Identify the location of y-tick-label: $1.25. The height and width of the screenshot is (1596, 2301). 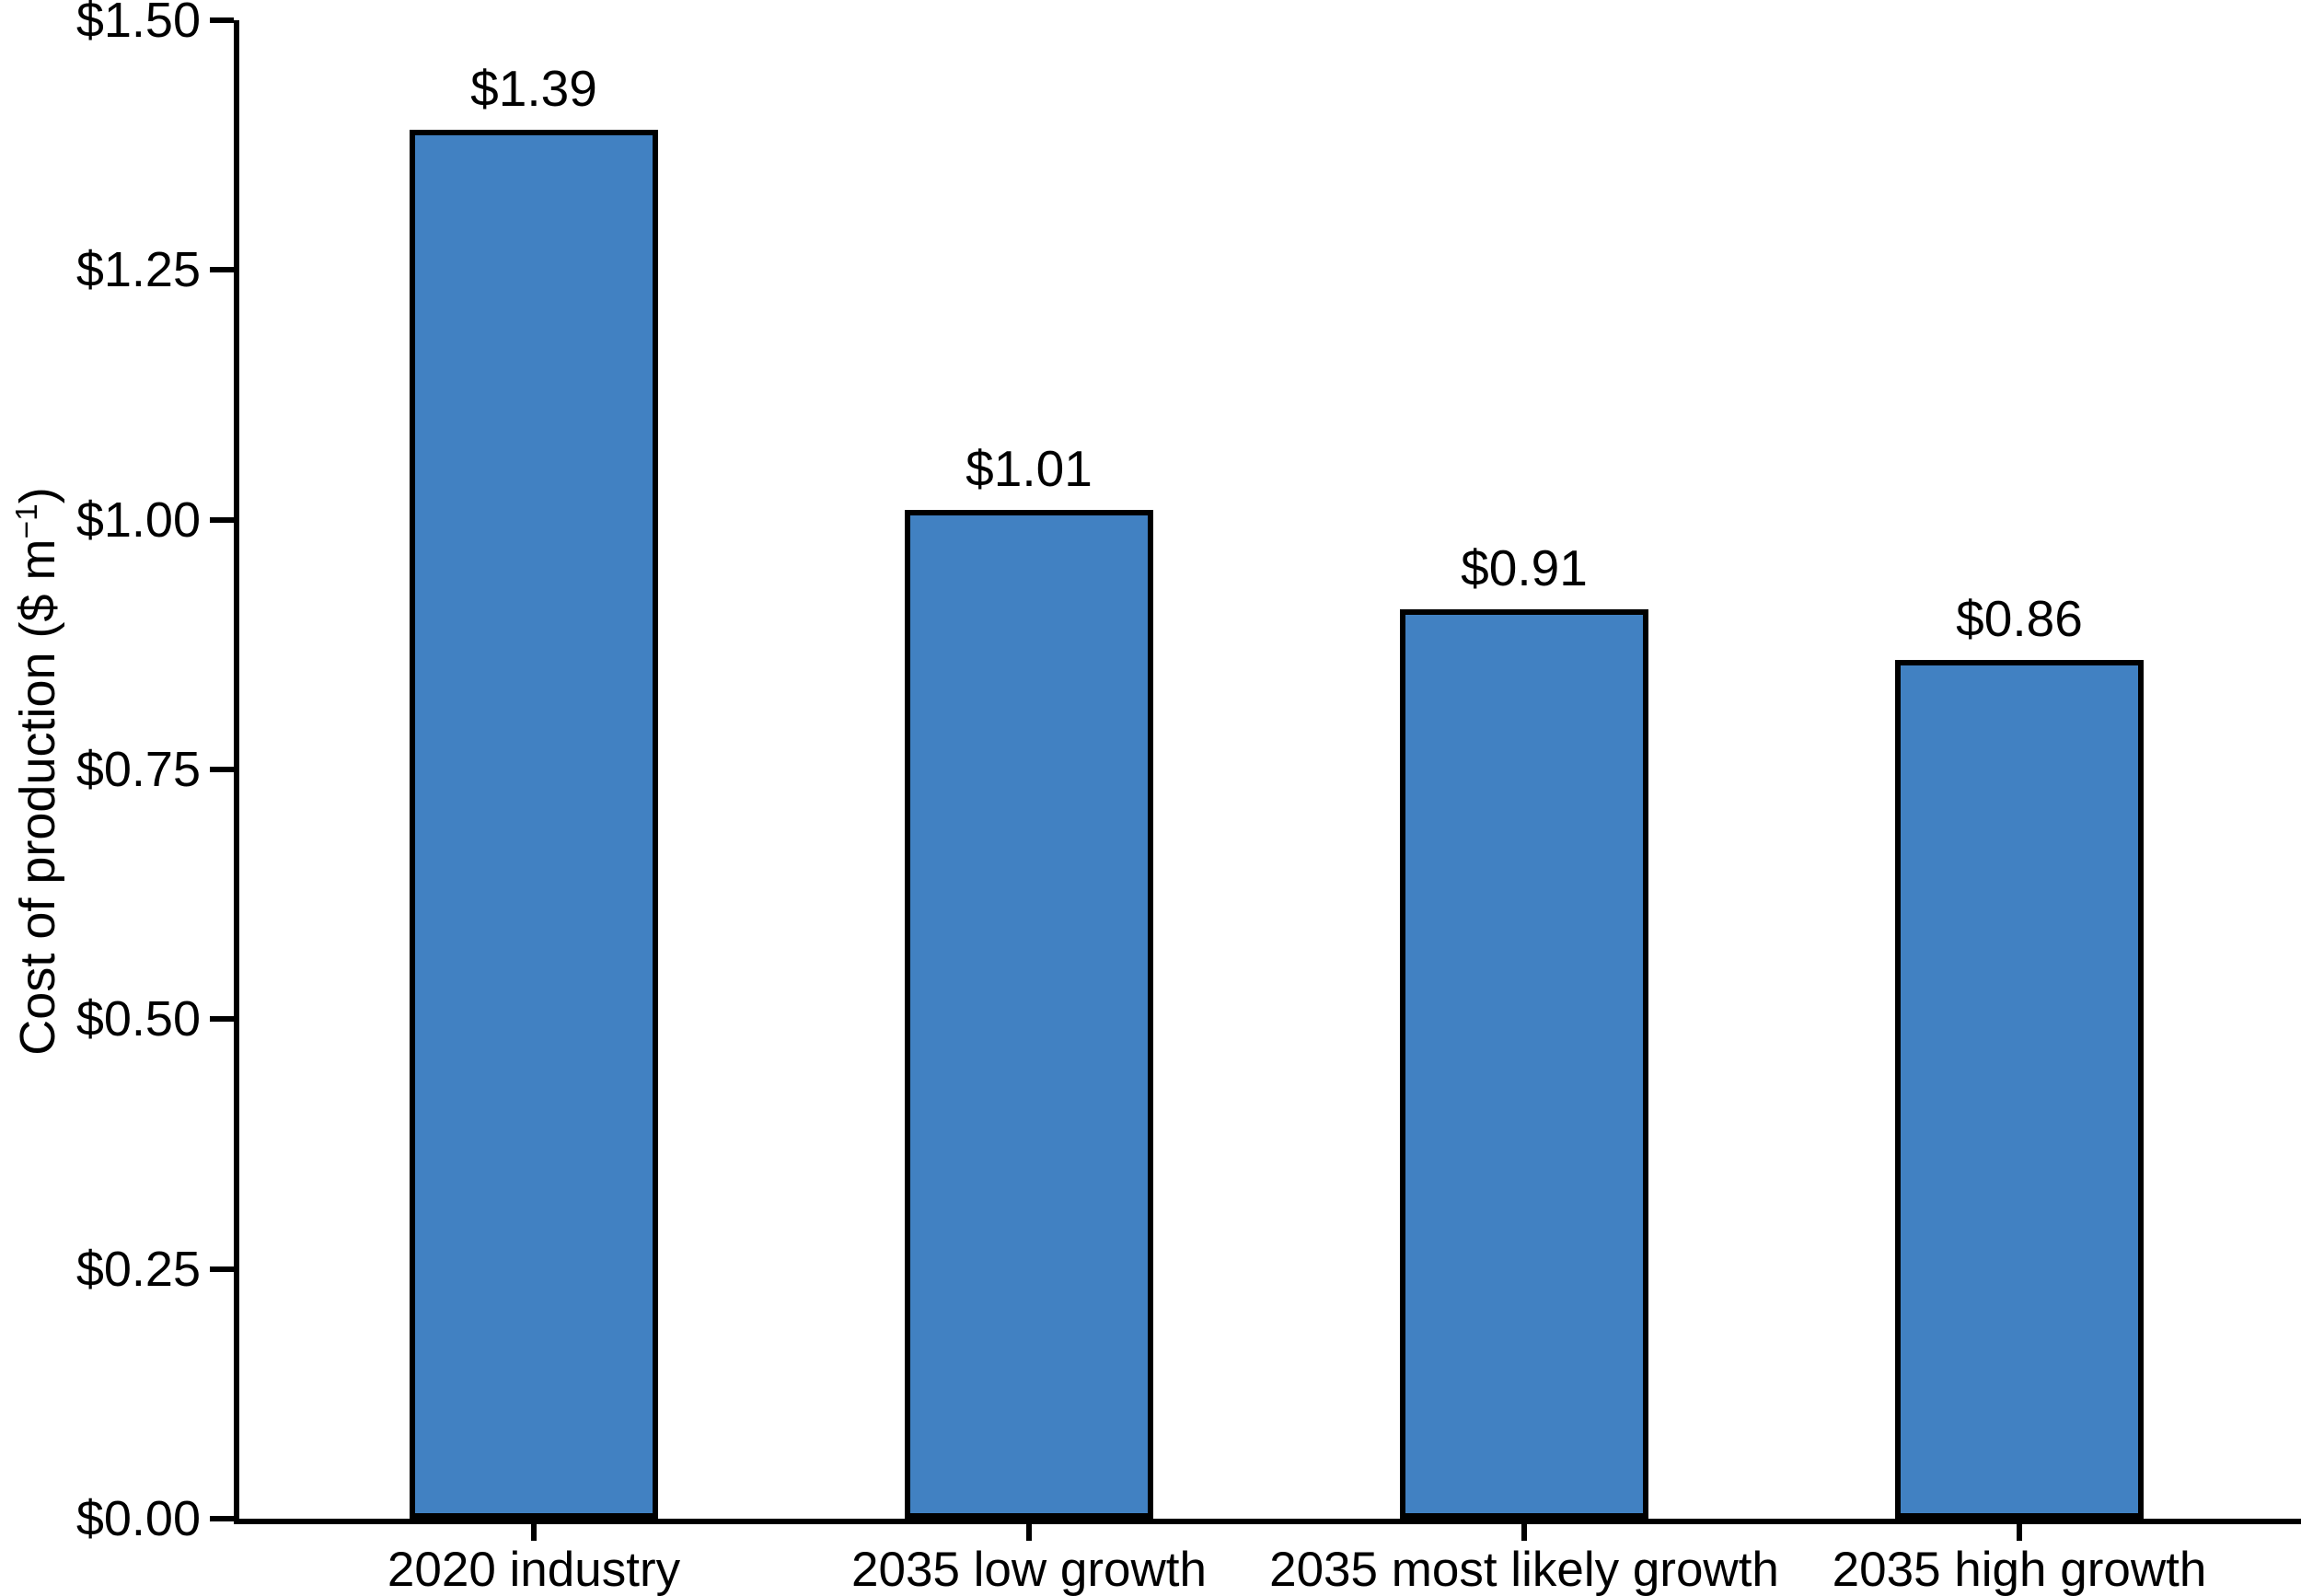
(138, 270).